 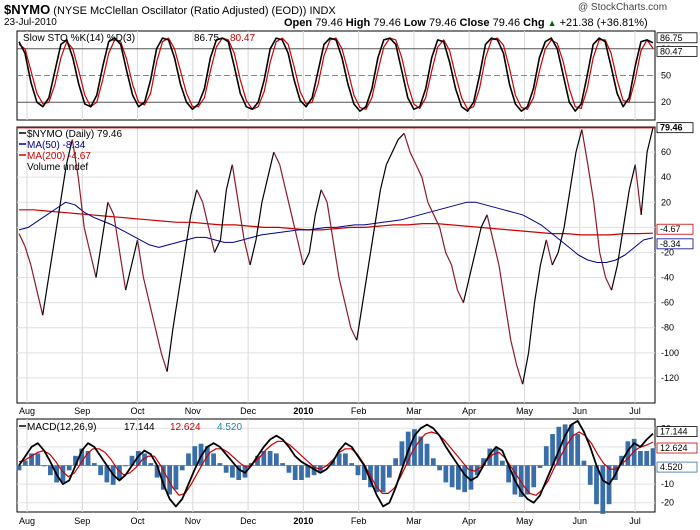 What do you see at coordinates (671, 128) in the screenshot?
I see `osc-value-label: 79.46` at bounding box center [671, 128].